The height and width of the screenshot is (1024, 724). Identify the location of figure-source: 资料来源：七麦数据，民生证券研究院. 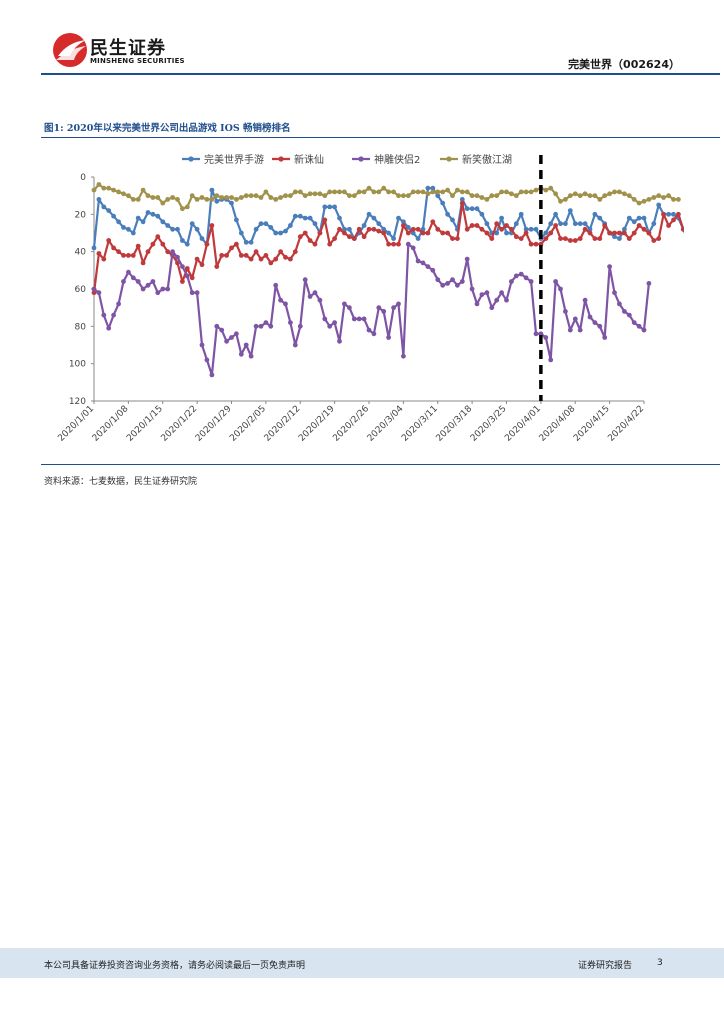
(121, 482).